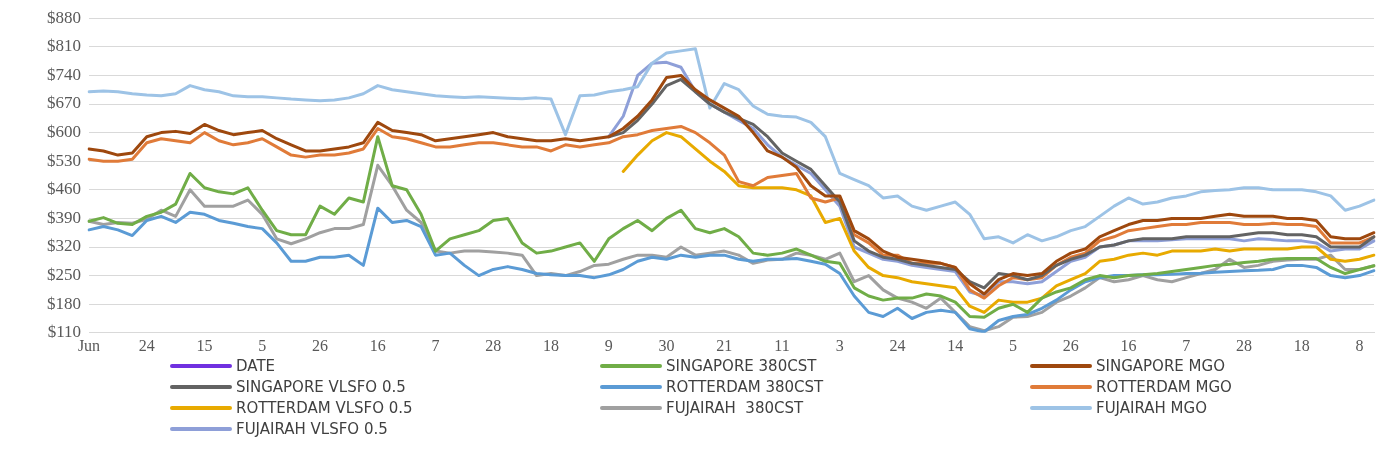  What do you see at coordinates (64, 74) in the screenshot?
I see `y-tick-label: $740` at bounding box center [64, 74].